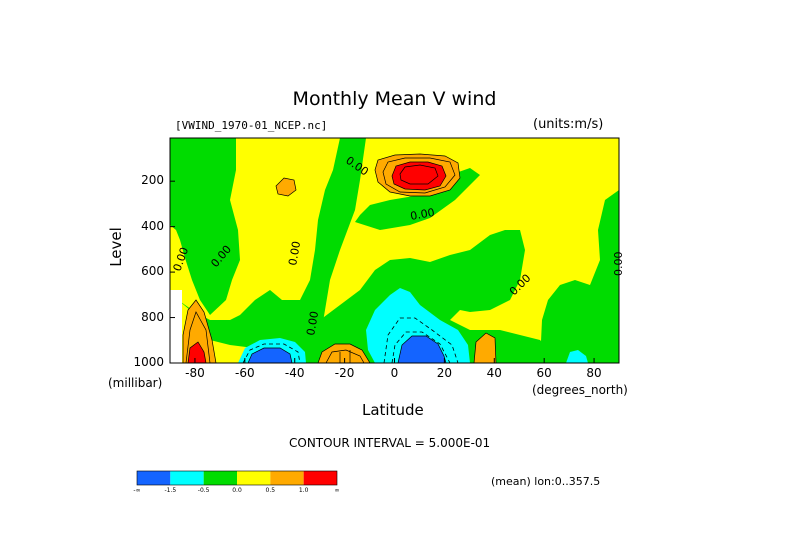  What do you see at coordinates (394, 360) in the screenshot?
I see `x-axis-ticks` at bounding box center [394, 360].